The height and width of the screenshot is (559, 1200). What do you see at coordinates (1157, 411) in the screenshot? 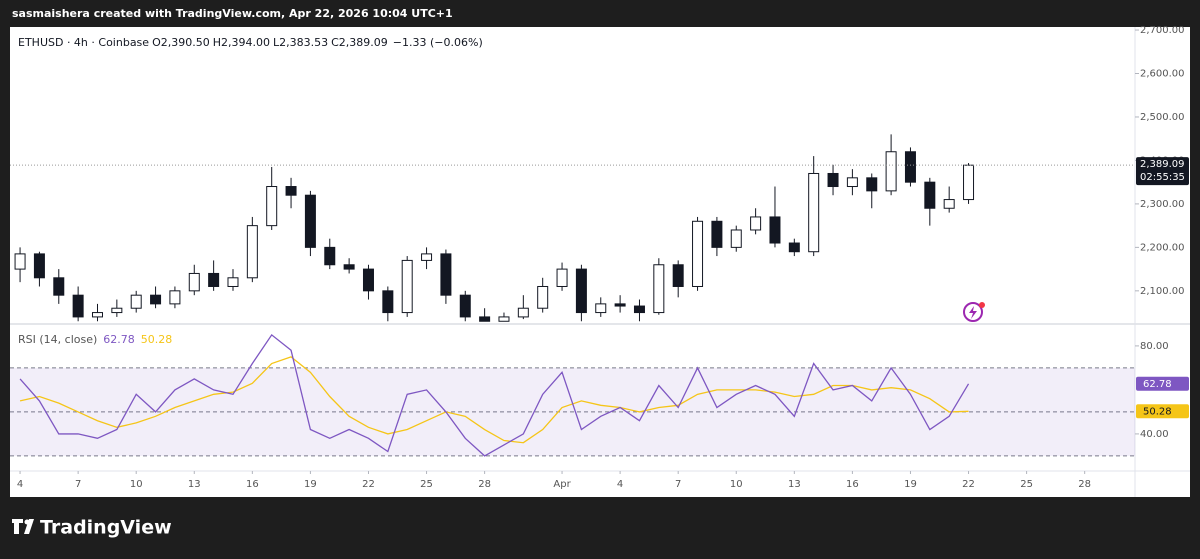
I see `value-box-label: 50.28` at bounding box center [1157, 411].